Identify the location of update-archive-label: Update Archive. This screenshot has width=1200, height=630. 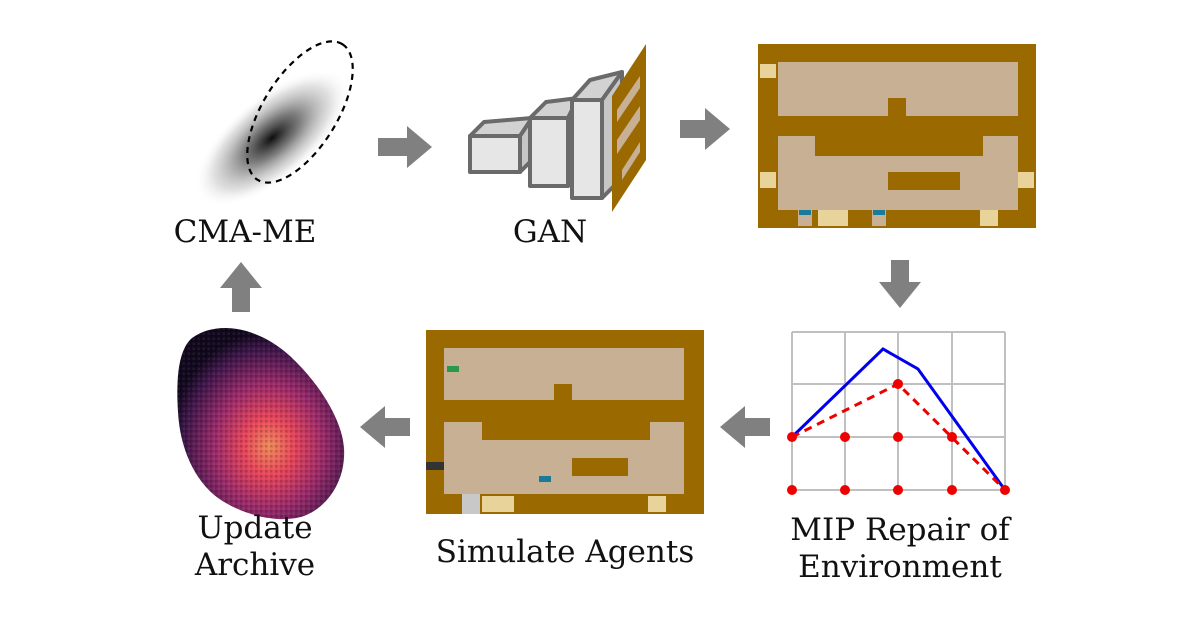
(255, 547).